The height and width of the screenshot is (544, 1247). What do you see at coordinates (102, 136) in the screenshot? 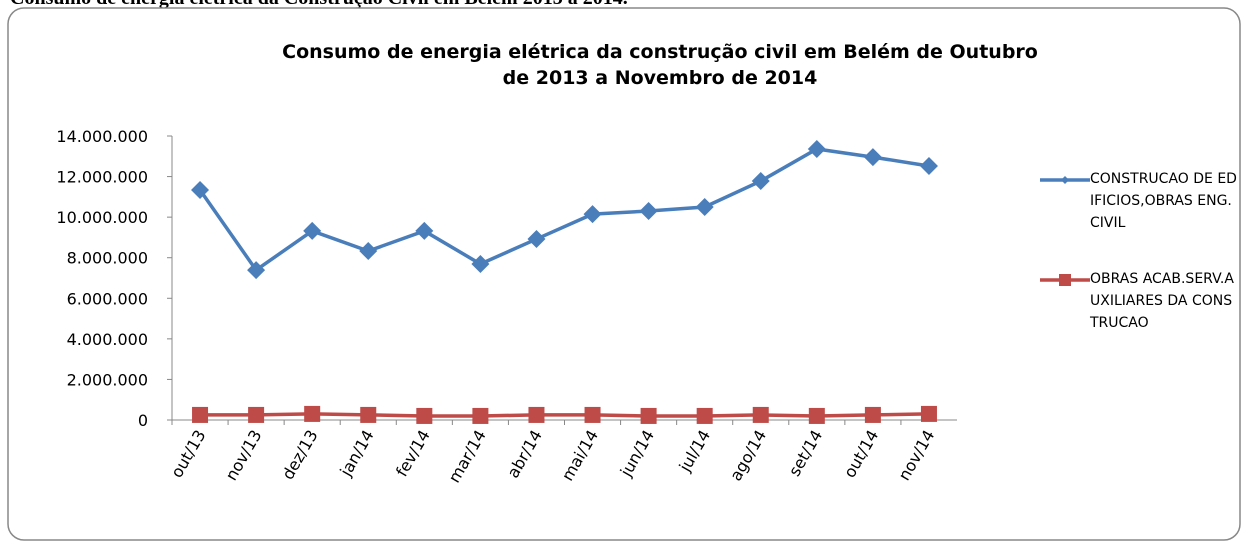
I see `y-tick-label: 14.000.000` at bounding box center [102, 136].